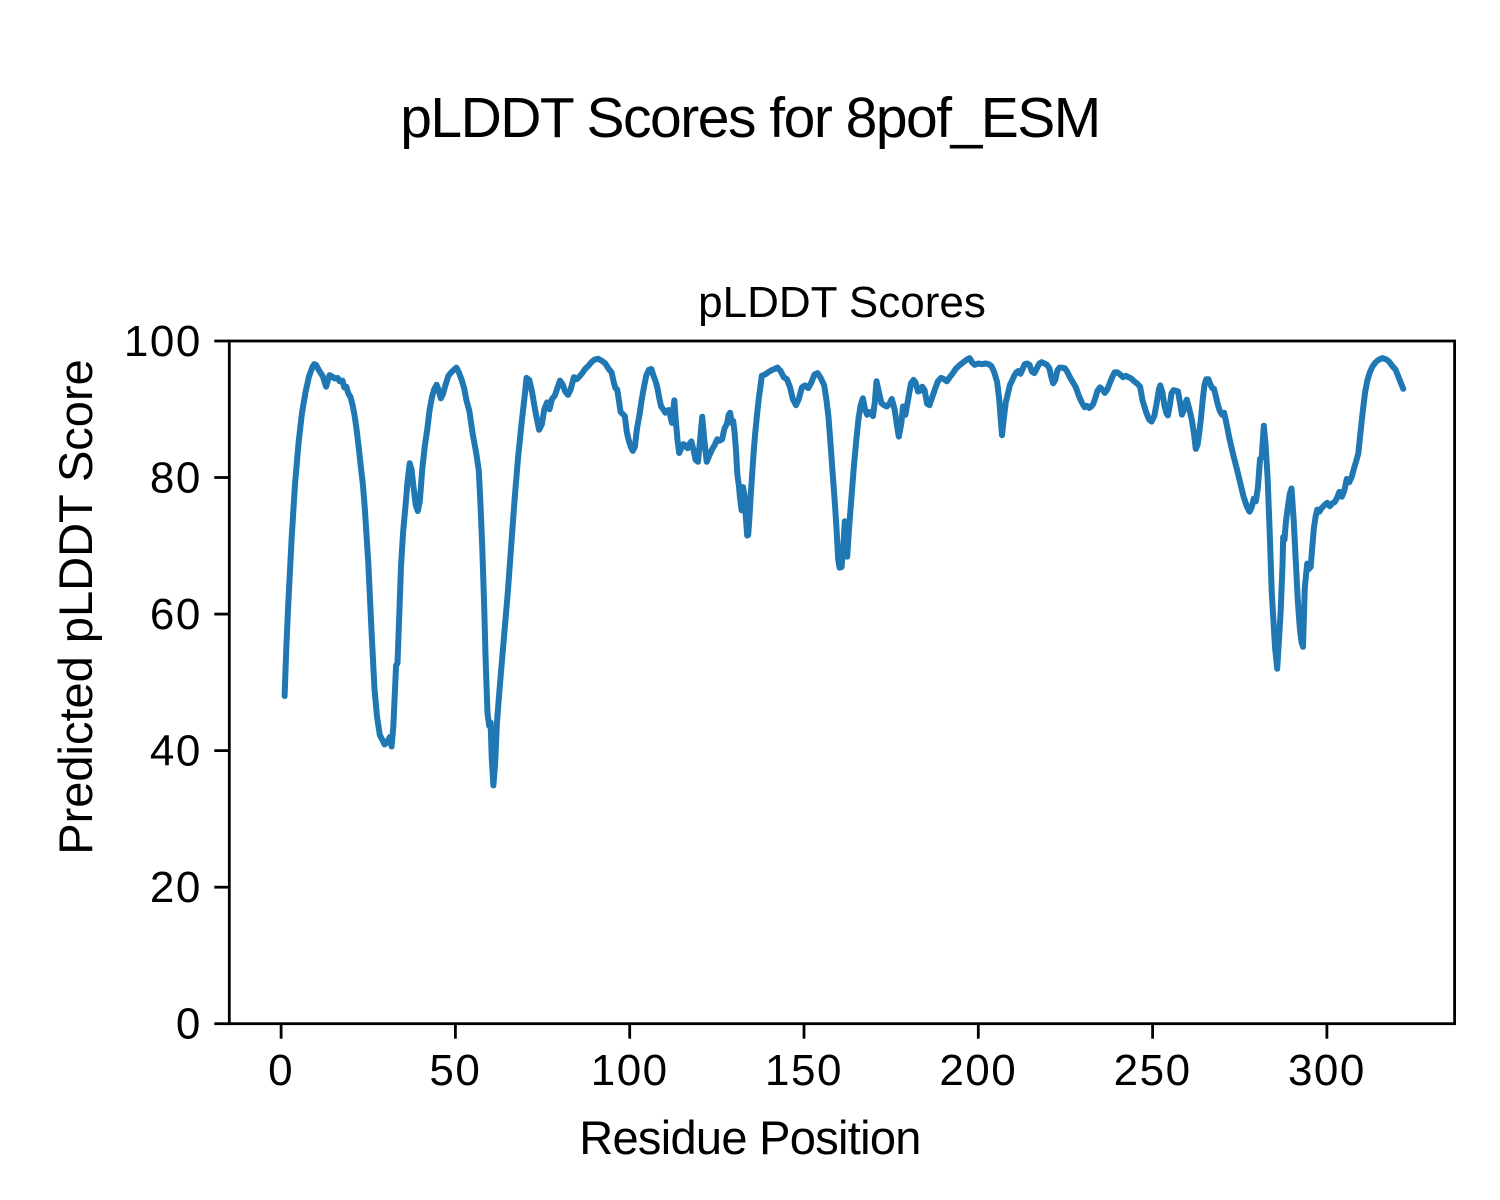 This screenshot has width=1500, height=1200. What do you see at coordinates (750, 1137) in the screenshot?
I see `svg-text: Residue Position` at bounding box center [750, 1137].